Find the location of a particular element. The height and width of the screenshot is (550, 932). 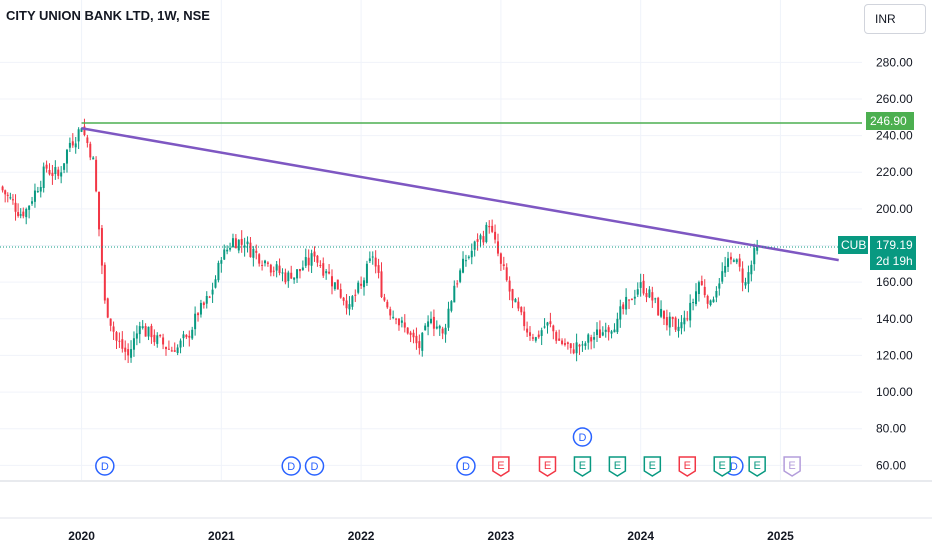

dividend-label: D is located at coordinates (582, 438).